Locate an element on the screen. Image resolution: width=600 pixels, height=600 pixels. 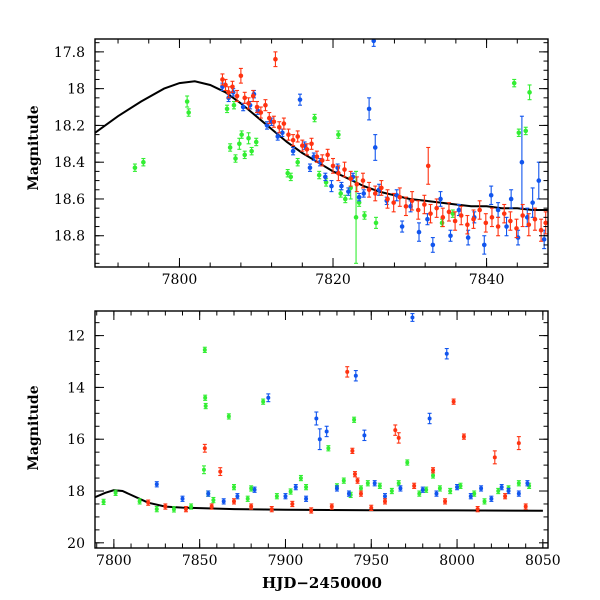
x-tick-label: 7820 is located at coordinates (333, 280).